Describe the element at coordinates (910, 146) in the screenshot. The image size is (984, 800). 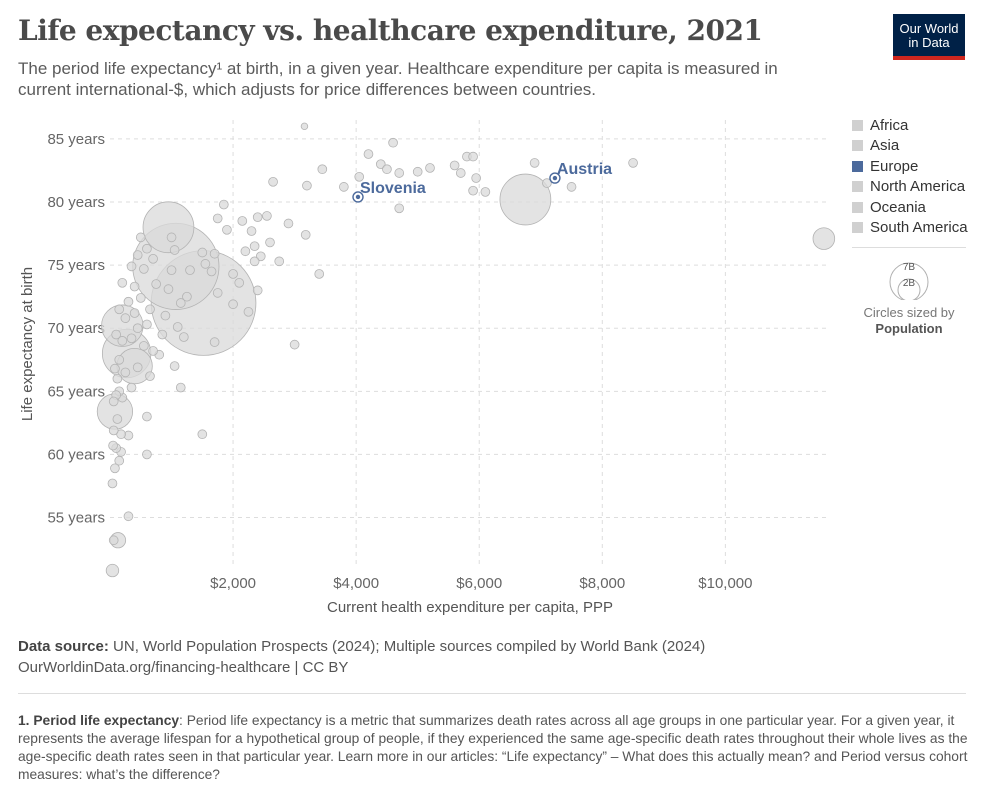
I see `legend-item-asia: Asia` at that location.